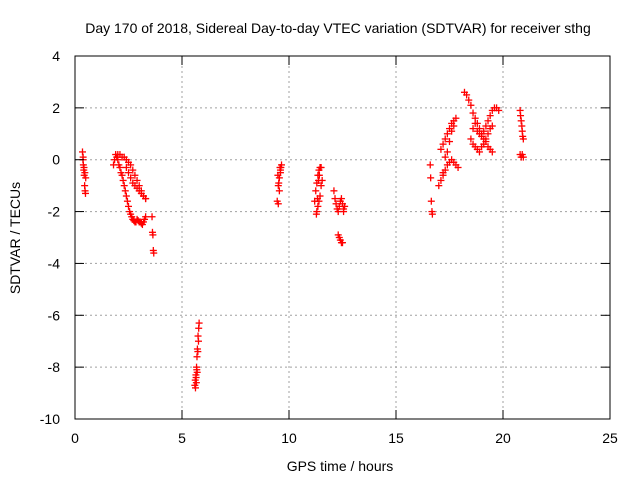 This screenshot has height=485, width=640. What do you see at coordinates (50, 419) in the screenshot?
I see `y-tick-label: -10` at bounding box center [50, 419].